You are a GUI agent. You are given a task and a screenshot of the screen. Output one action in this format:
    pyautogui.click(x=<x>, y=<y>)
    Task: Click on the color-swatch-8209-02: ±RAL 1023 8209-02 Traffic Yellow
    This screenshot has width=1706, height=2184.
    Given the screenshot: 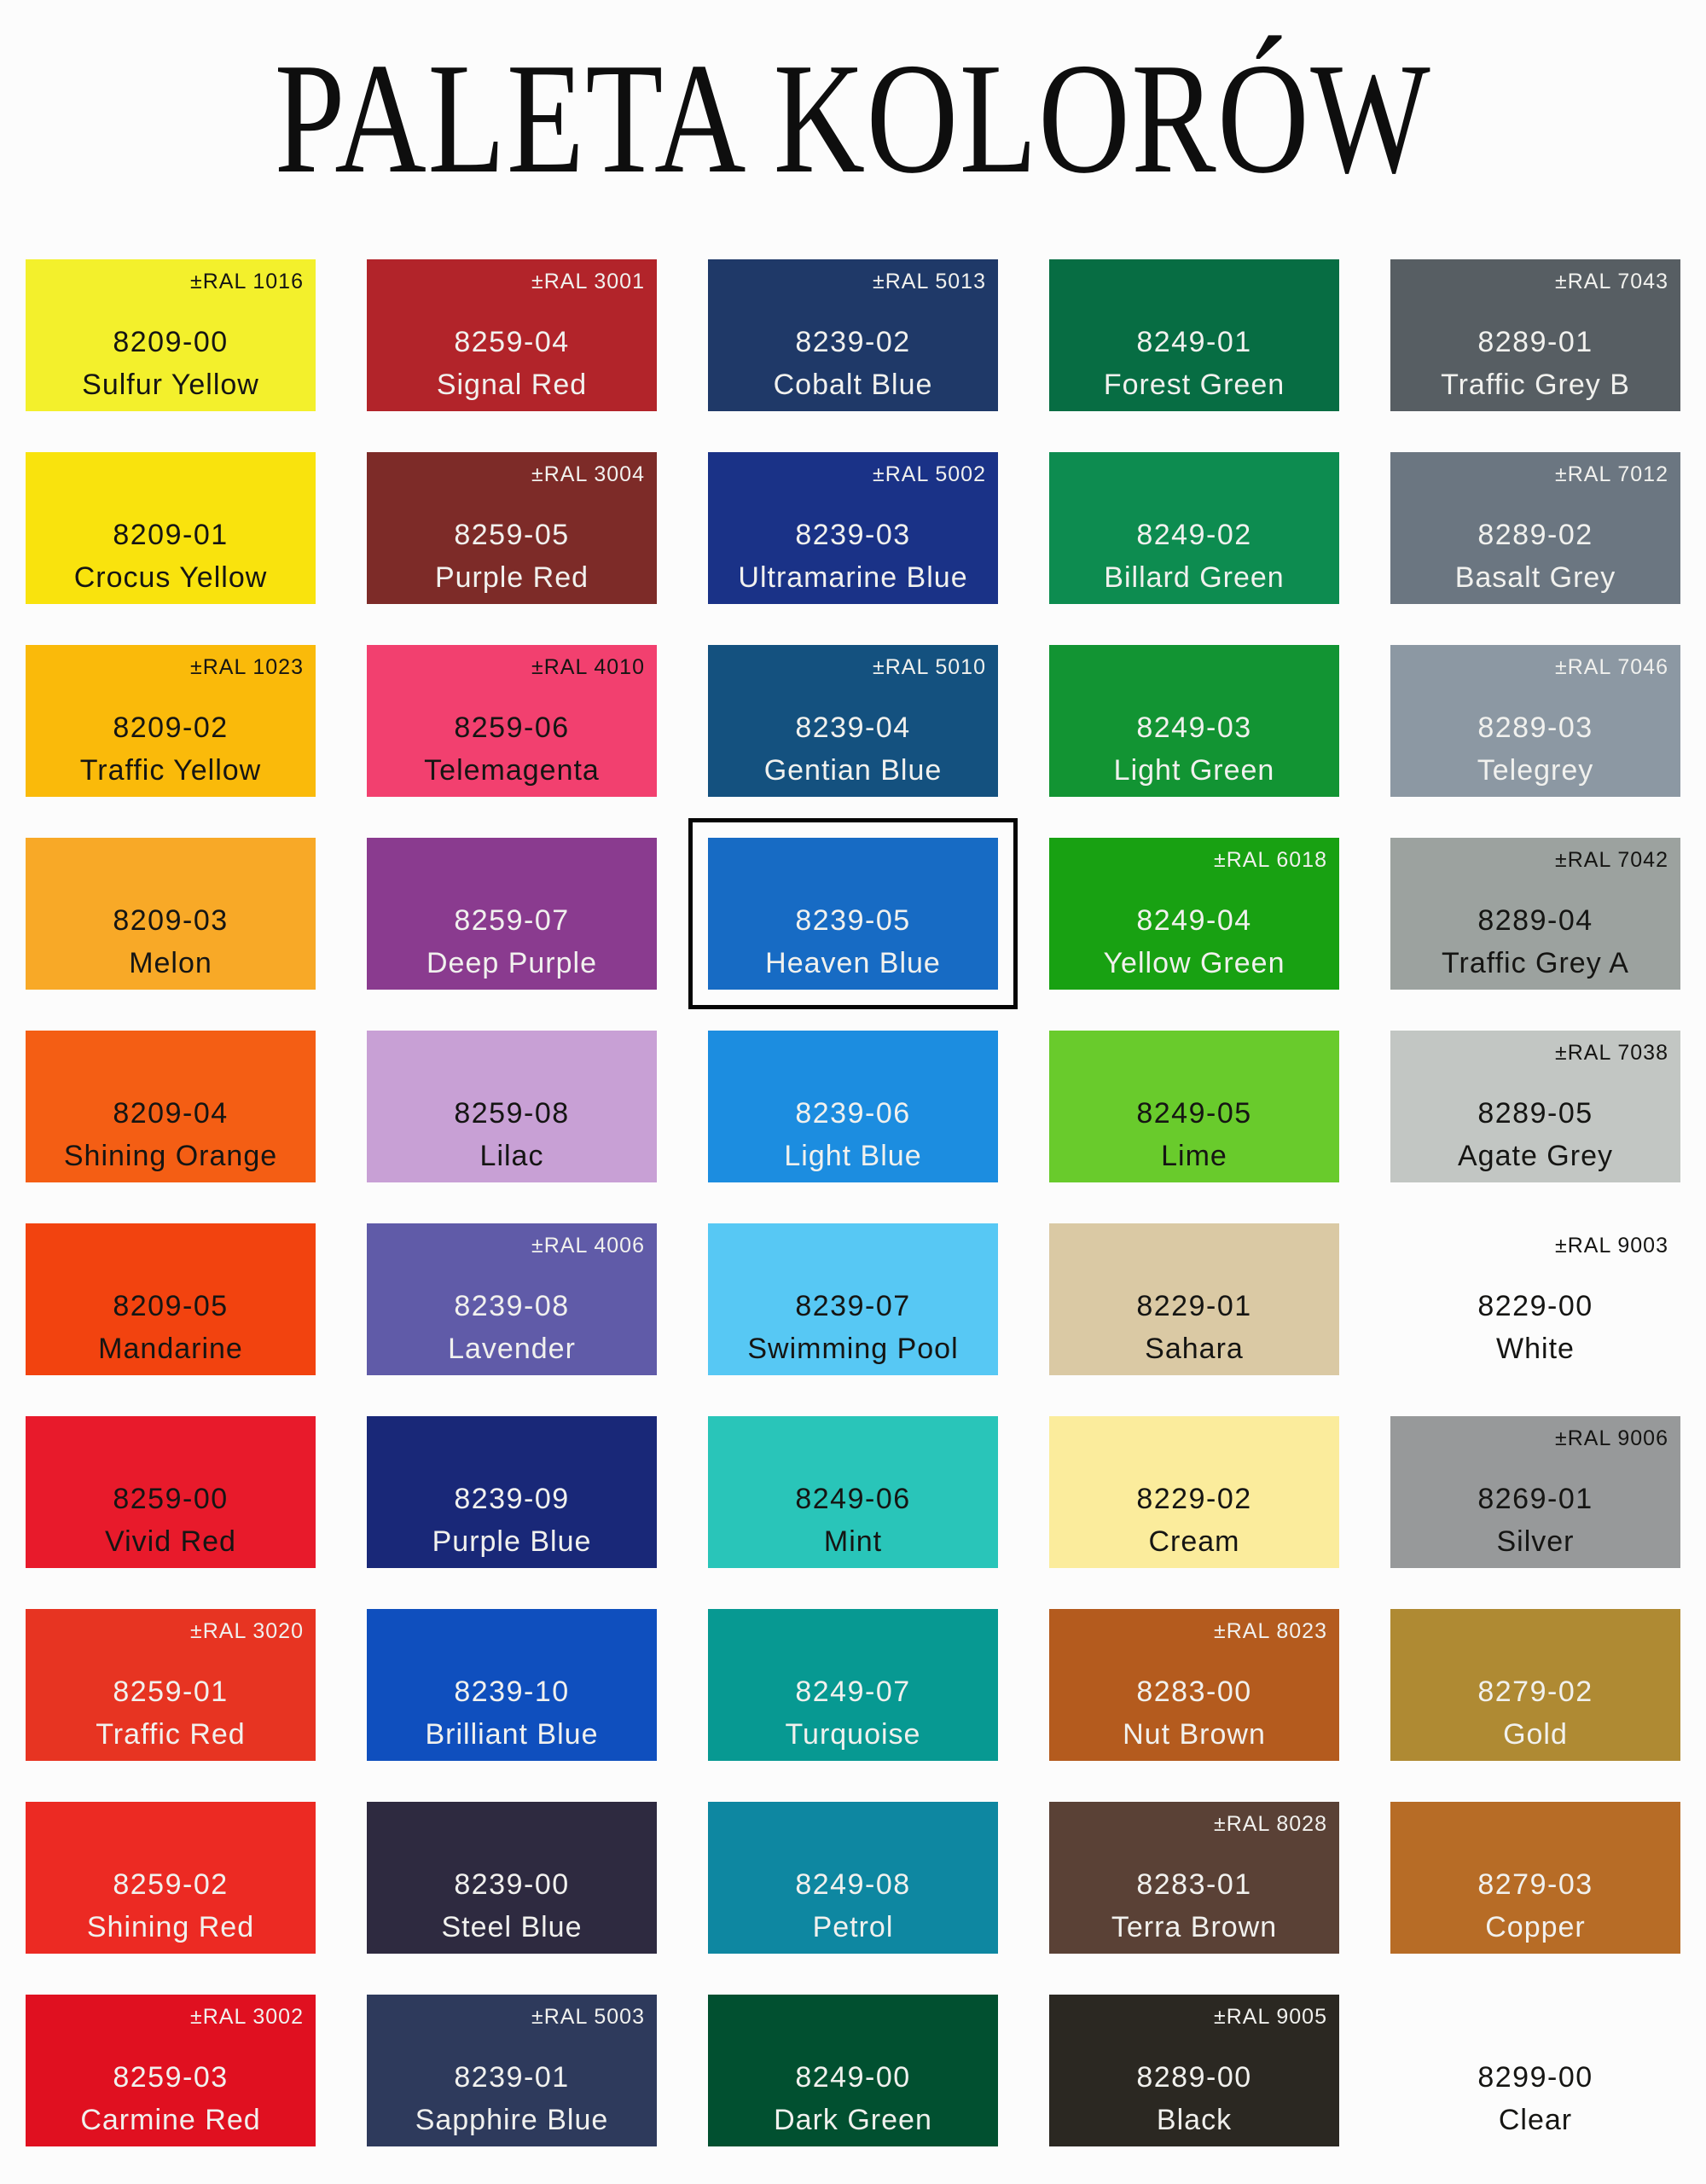 What is the action you would take?
    pyautogui.click(x=171, y=721)
    